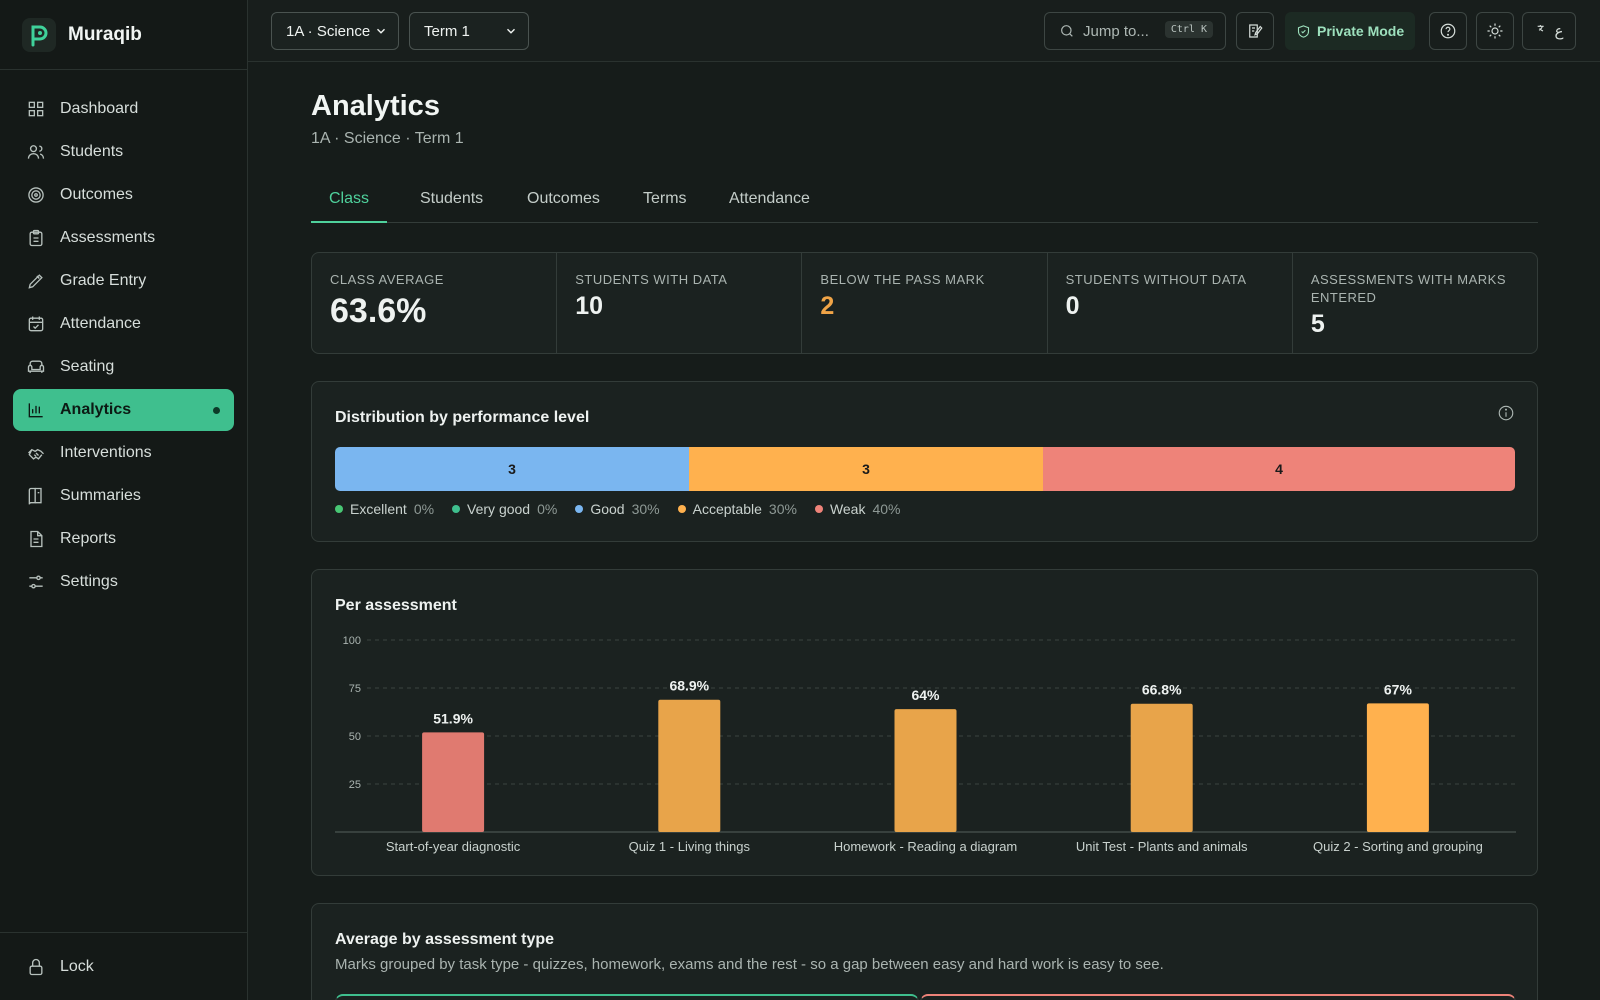 The width and height of the screenshot is (1600, 1000). Describe the element at coordinates (453, 718) in the screenshot. I see `bar-value-label: 51.9%` at that location.